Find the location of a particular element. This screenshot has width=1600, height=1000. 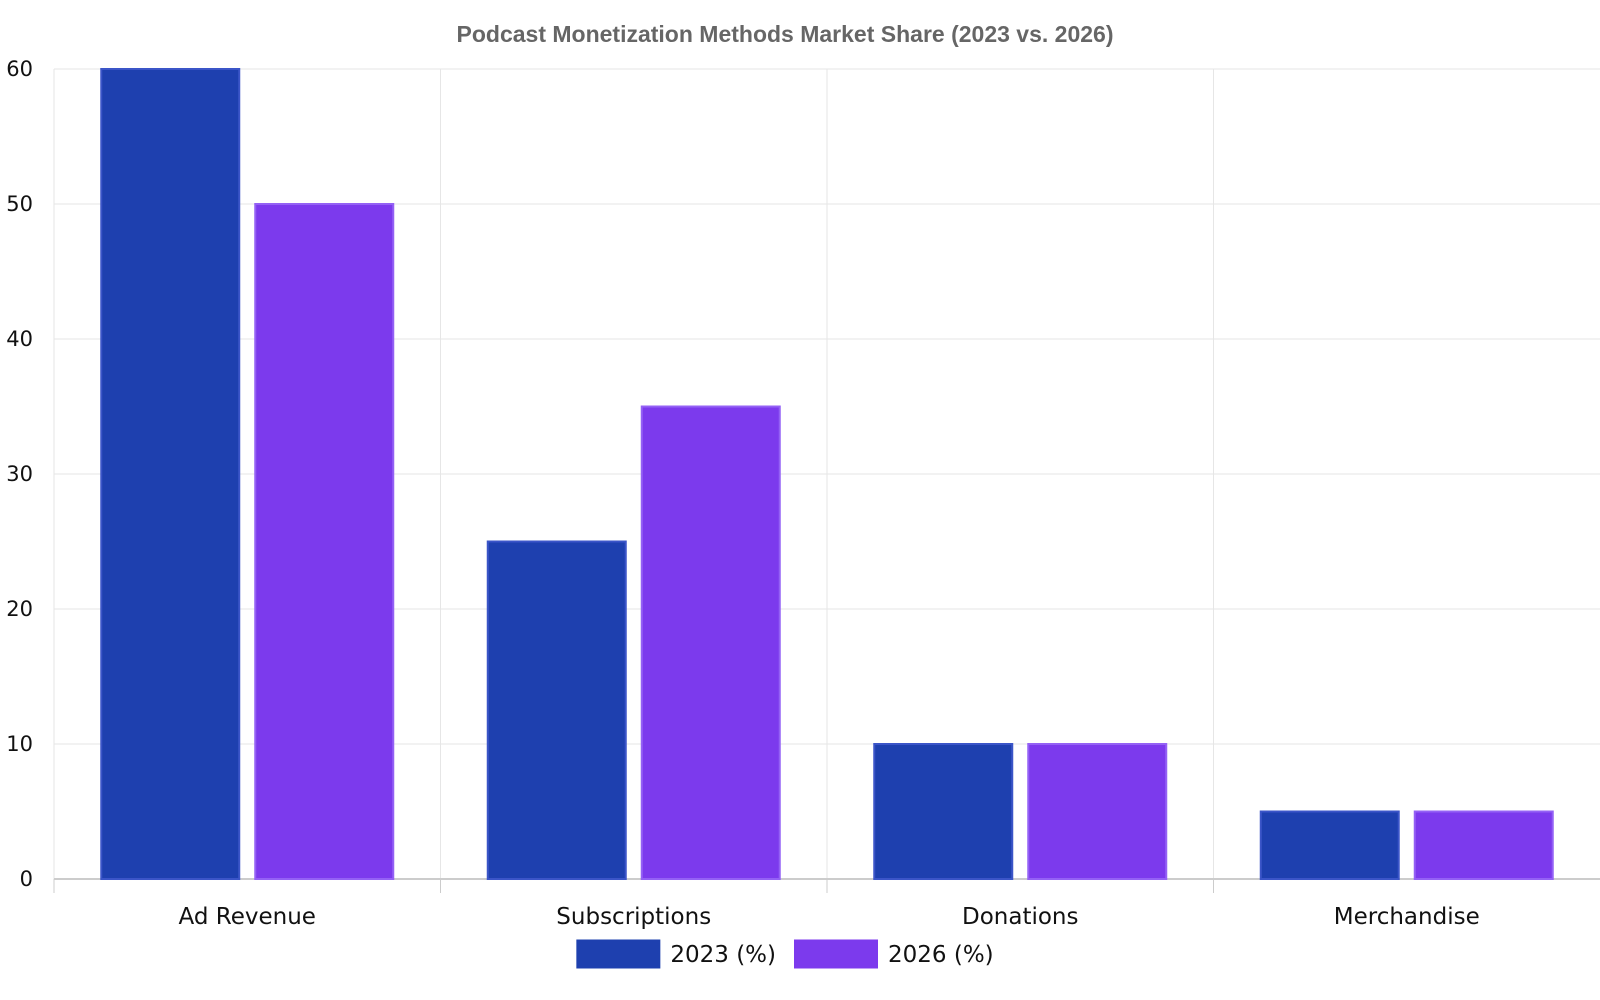

y-tick-label: 10 is located at coordinates (19, 744).